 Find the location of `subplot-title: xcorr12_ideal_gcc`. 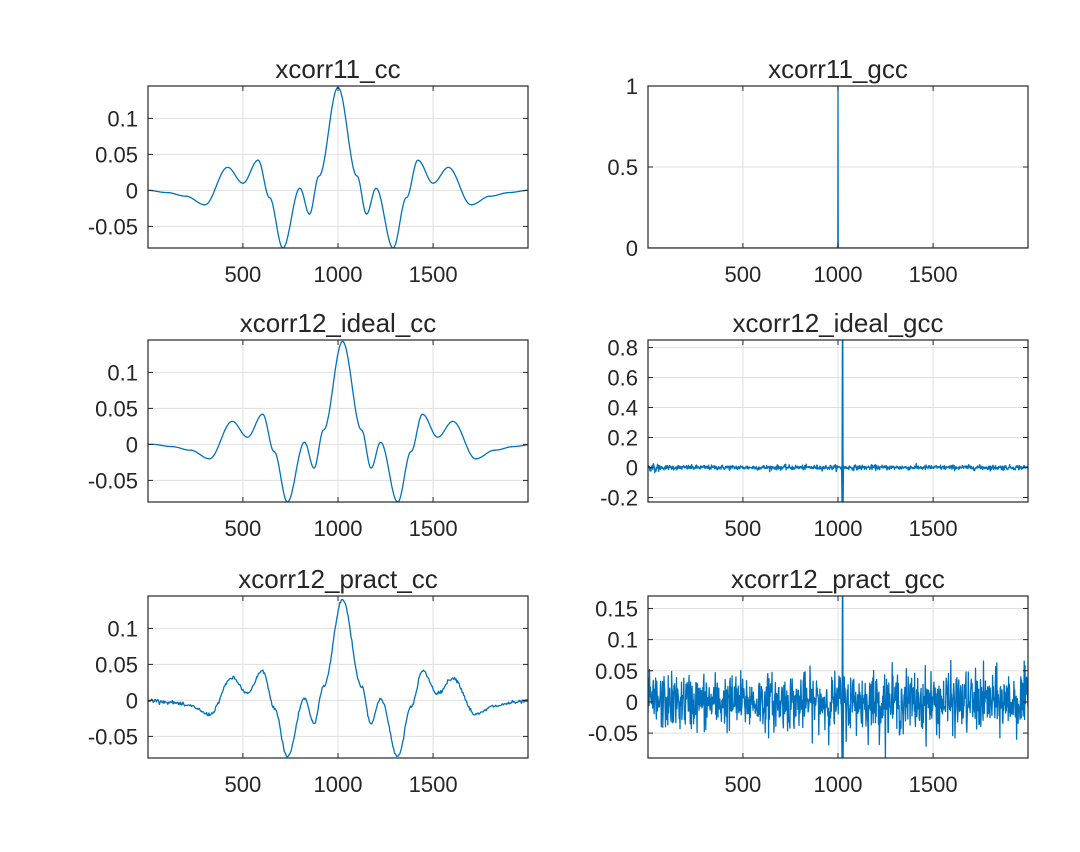

subplot-title: xcorr12_ideal_gcc is located at coordinates (837, 323).